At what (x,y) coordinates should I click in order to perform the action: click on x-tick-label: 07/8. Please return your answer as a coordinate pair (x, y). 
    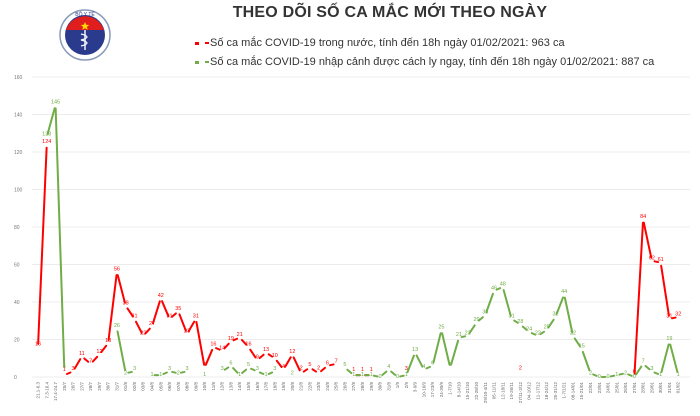
    Looking at the image, I should click on (178, 386).